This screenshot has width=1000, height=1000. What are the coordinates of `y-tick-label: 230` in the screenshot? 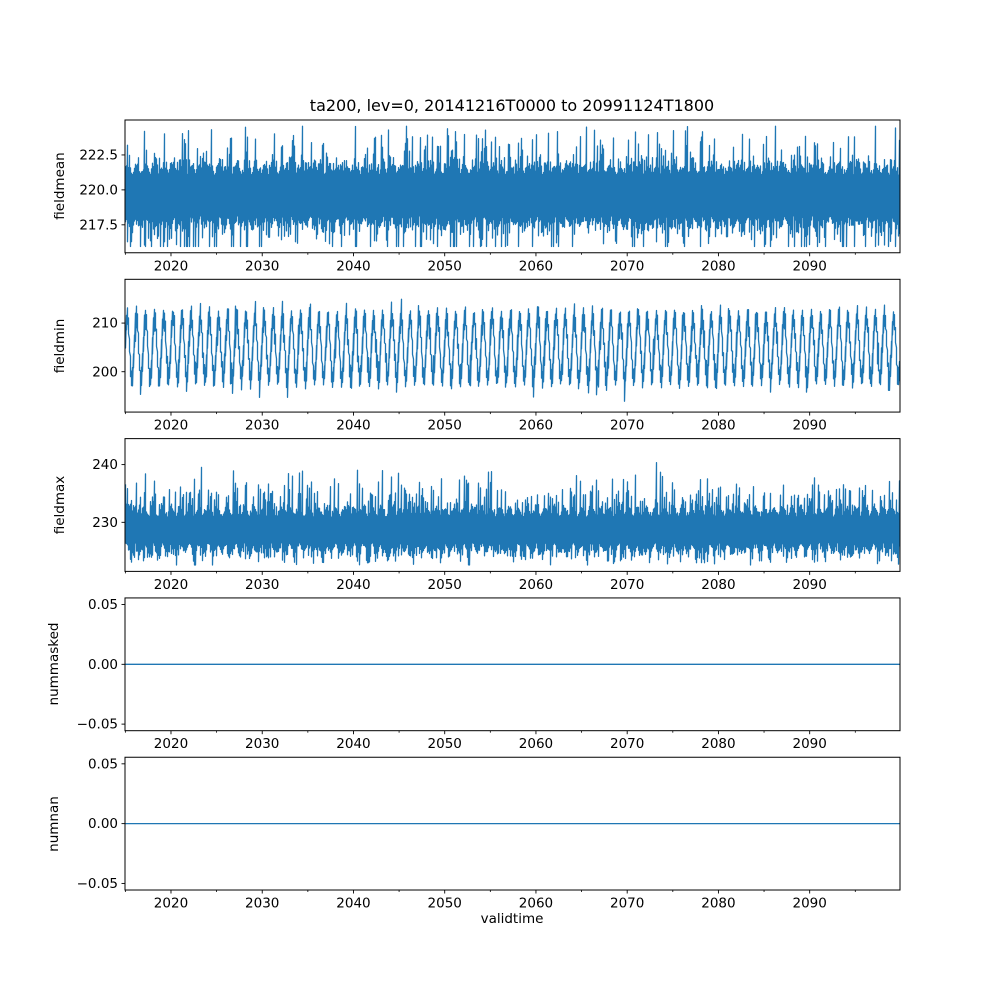 It's located at (105, 523).